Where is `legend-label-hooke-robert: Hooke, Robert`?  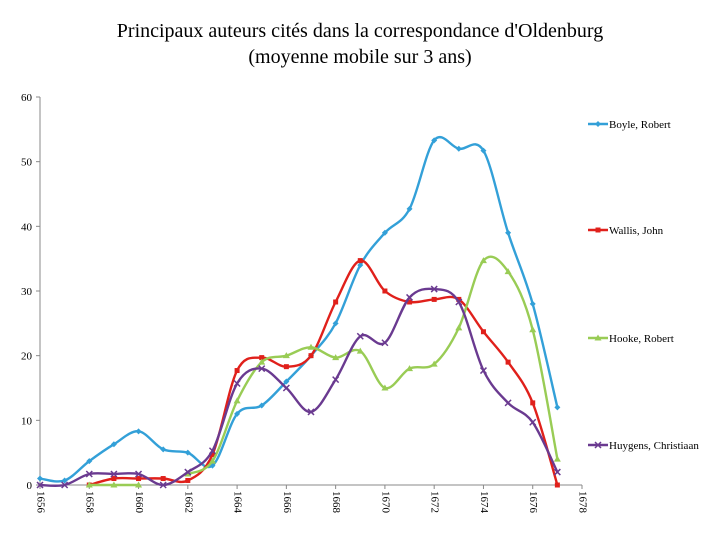 legend-label-hooke-robert: Hooke, Robert is located at coordinates (641, 339).